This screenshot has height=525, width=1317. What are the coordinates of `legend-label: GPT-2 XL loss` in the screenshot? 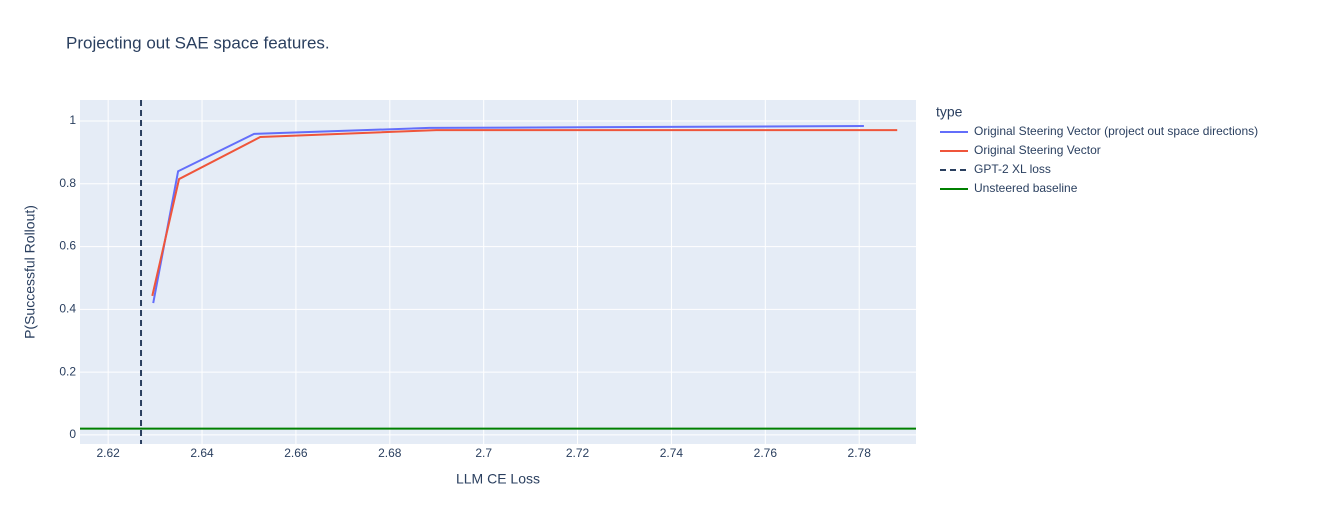 It's located at (1012, 169).